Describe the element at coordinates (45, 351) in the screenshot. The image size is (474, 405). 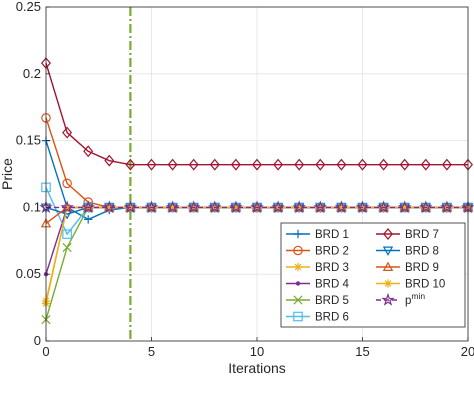
I see `x-tick-label: 0` at that location.